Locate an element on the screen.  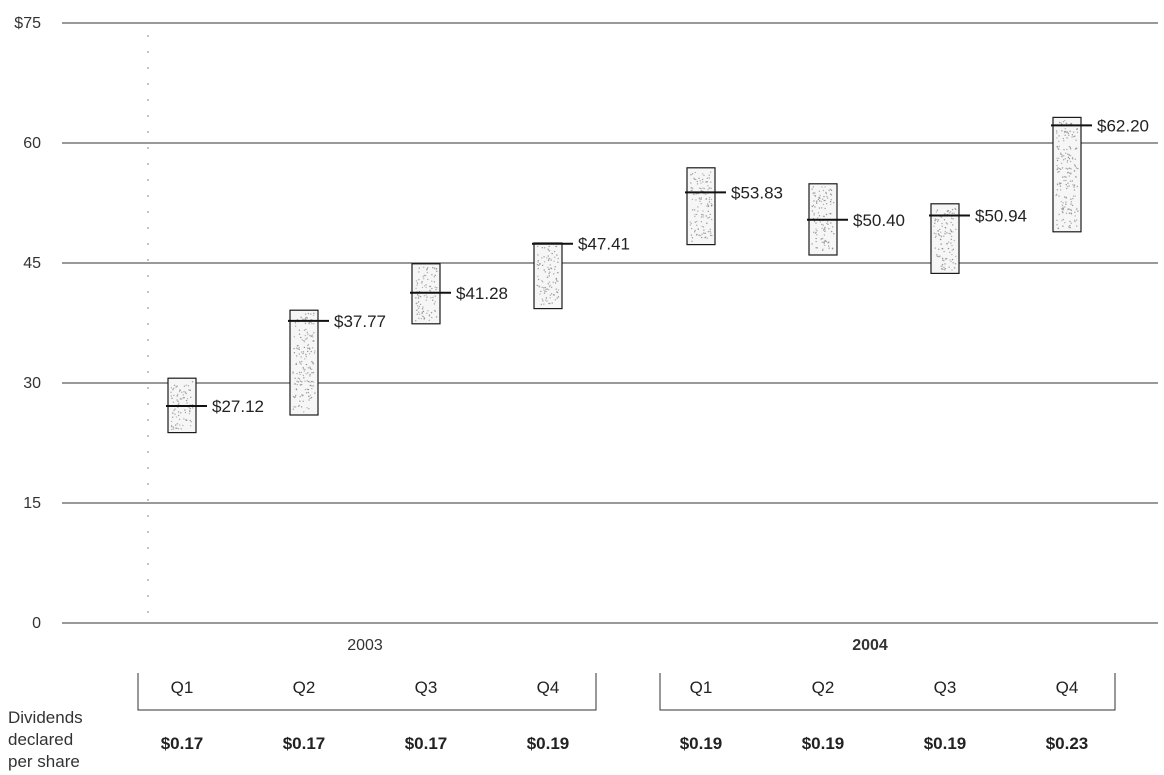
close-price-label: $62.20 is located at coordinates (1123, 125).